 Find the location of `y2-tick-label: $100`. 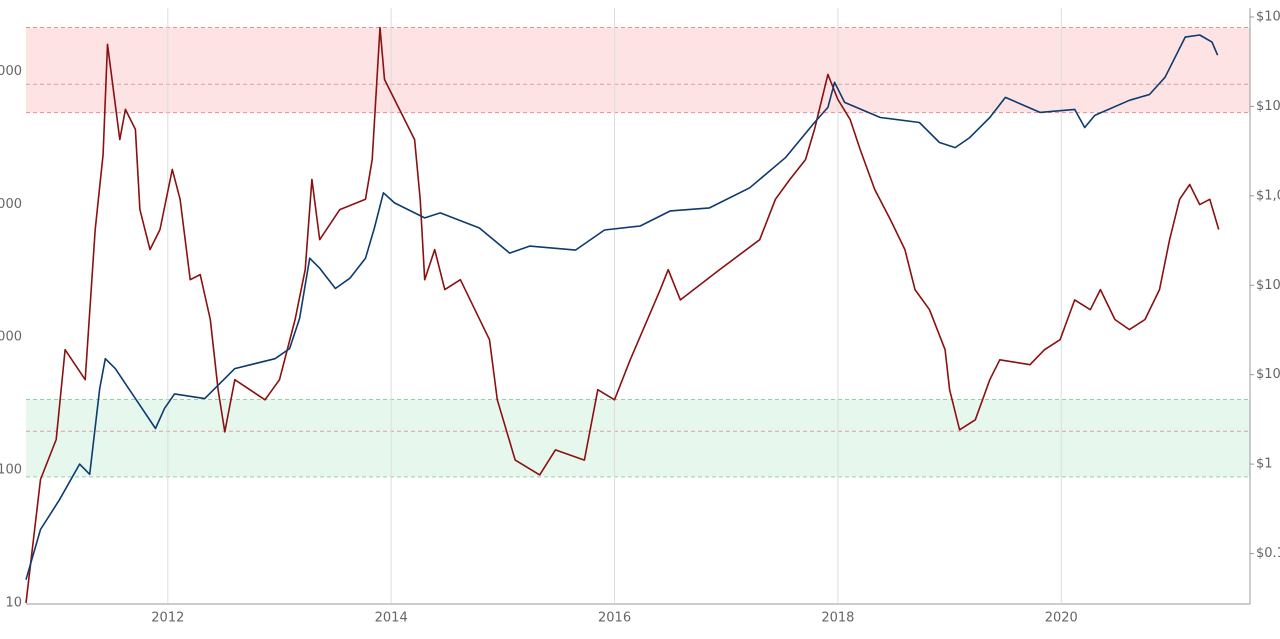

y2-tick-label: $100 is located at coordinates (1268, 285).